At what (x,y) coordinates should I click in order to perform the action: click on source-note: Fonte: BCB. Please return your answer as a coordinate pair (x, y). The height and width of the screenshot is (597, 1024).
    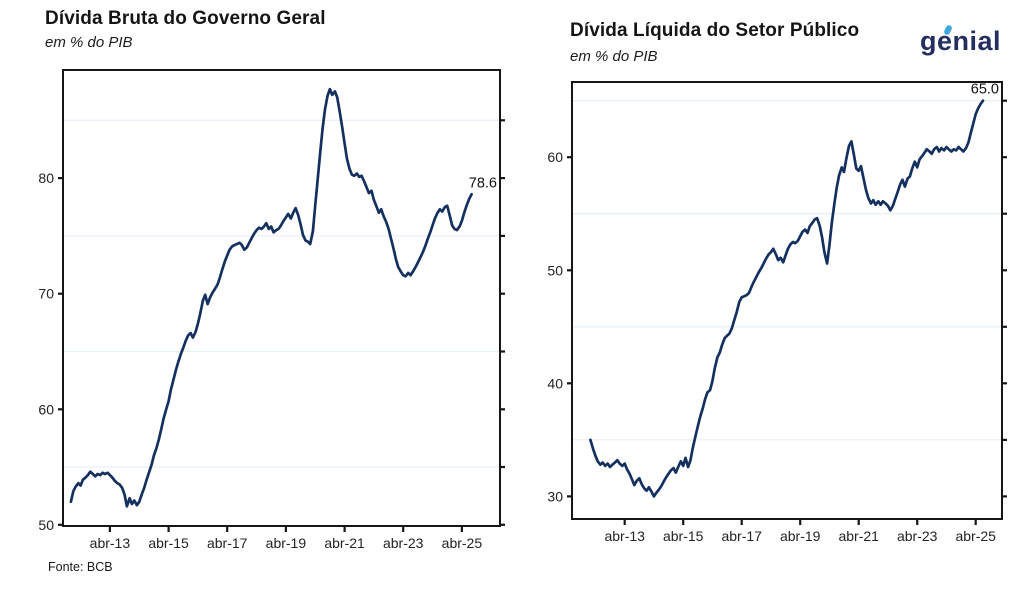
    Looking at the image, I should click on (80, 567).